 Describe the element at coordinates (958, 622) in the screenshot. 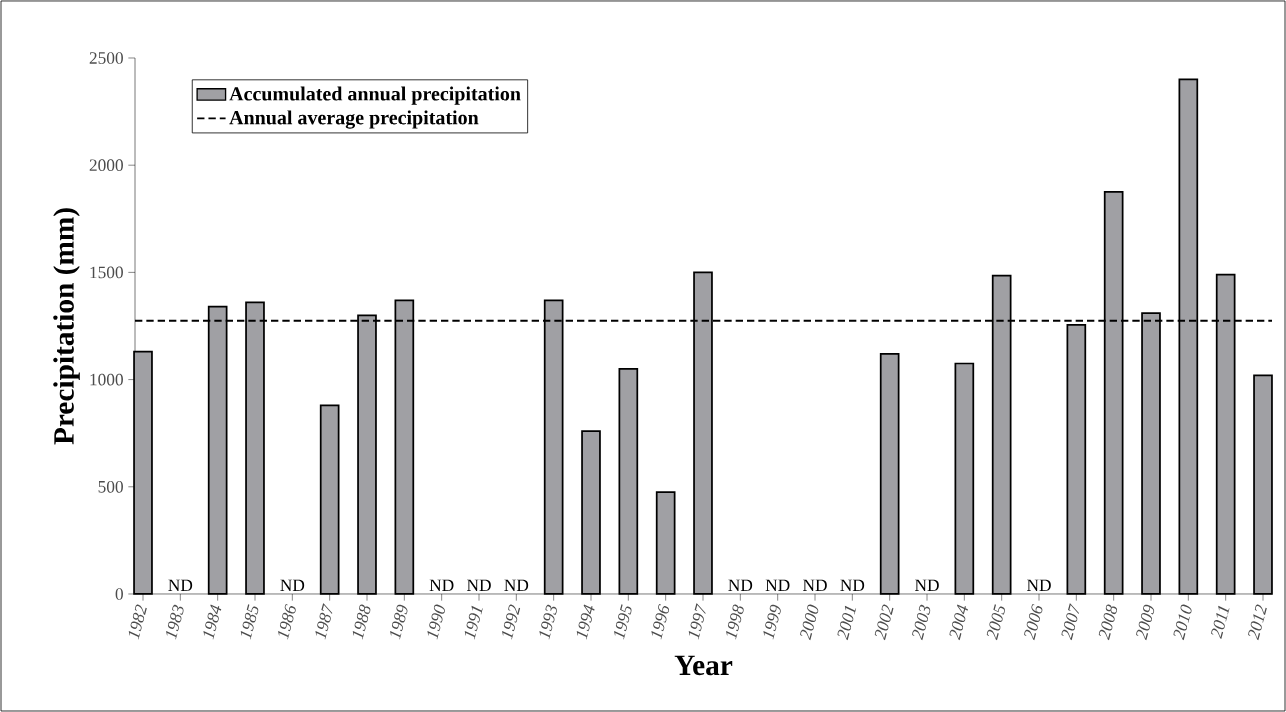

I see `x-tick-label: 2004` at that location.